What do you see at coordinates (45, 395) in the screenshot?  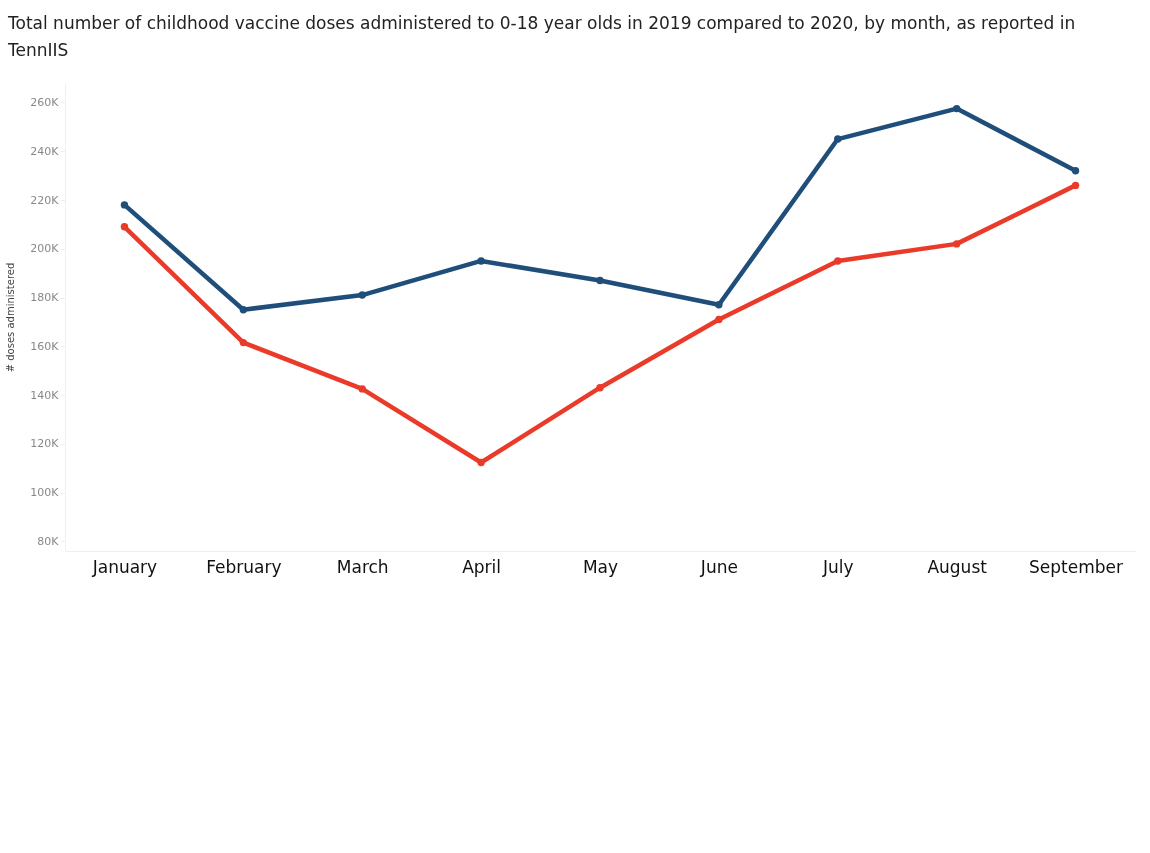 I see `y-tick-label: 140K` at bounding box center [45, 395].